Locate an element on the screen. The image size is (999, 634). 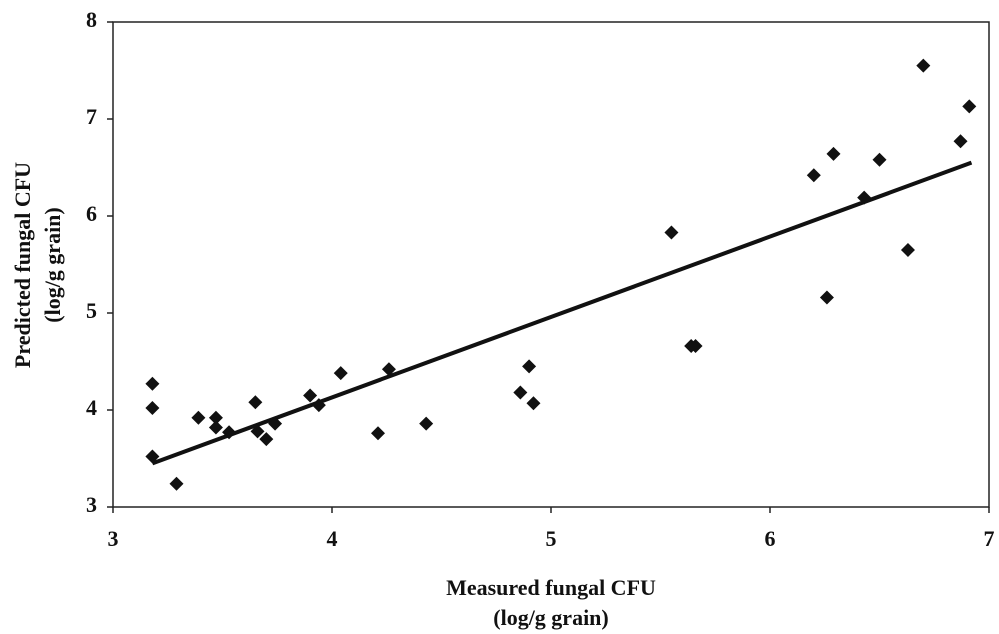
x-tick-label: 5 is located at coordinates (551, 538).